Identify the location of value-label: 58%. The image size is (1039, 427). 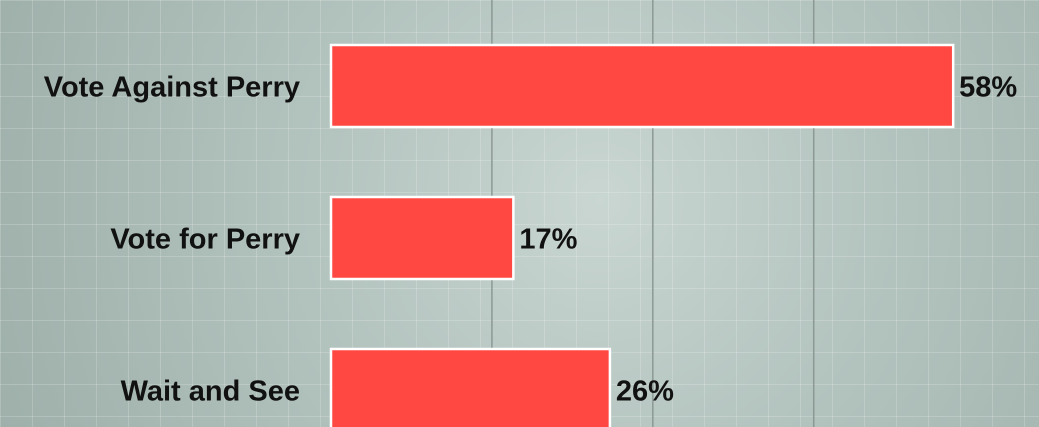
(988, 88).